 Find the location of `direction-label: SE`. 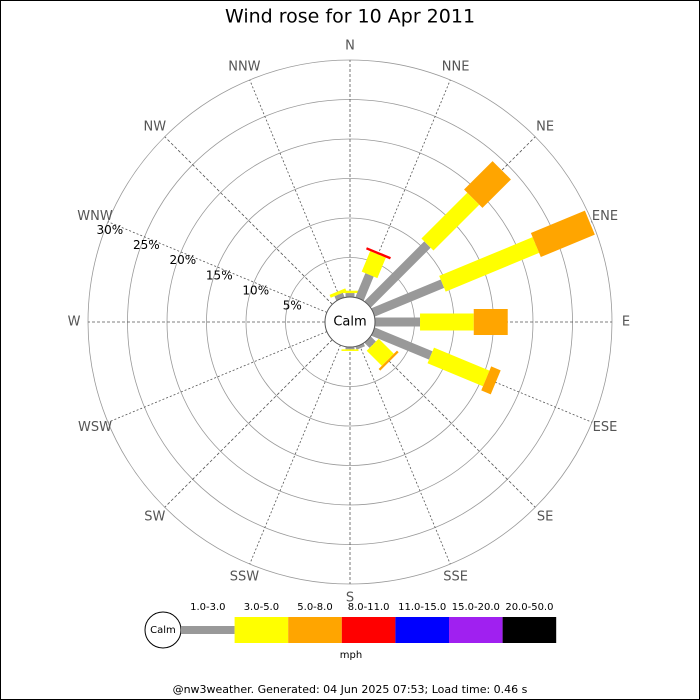

direction-label: SE is located at coordinates (545, 517).